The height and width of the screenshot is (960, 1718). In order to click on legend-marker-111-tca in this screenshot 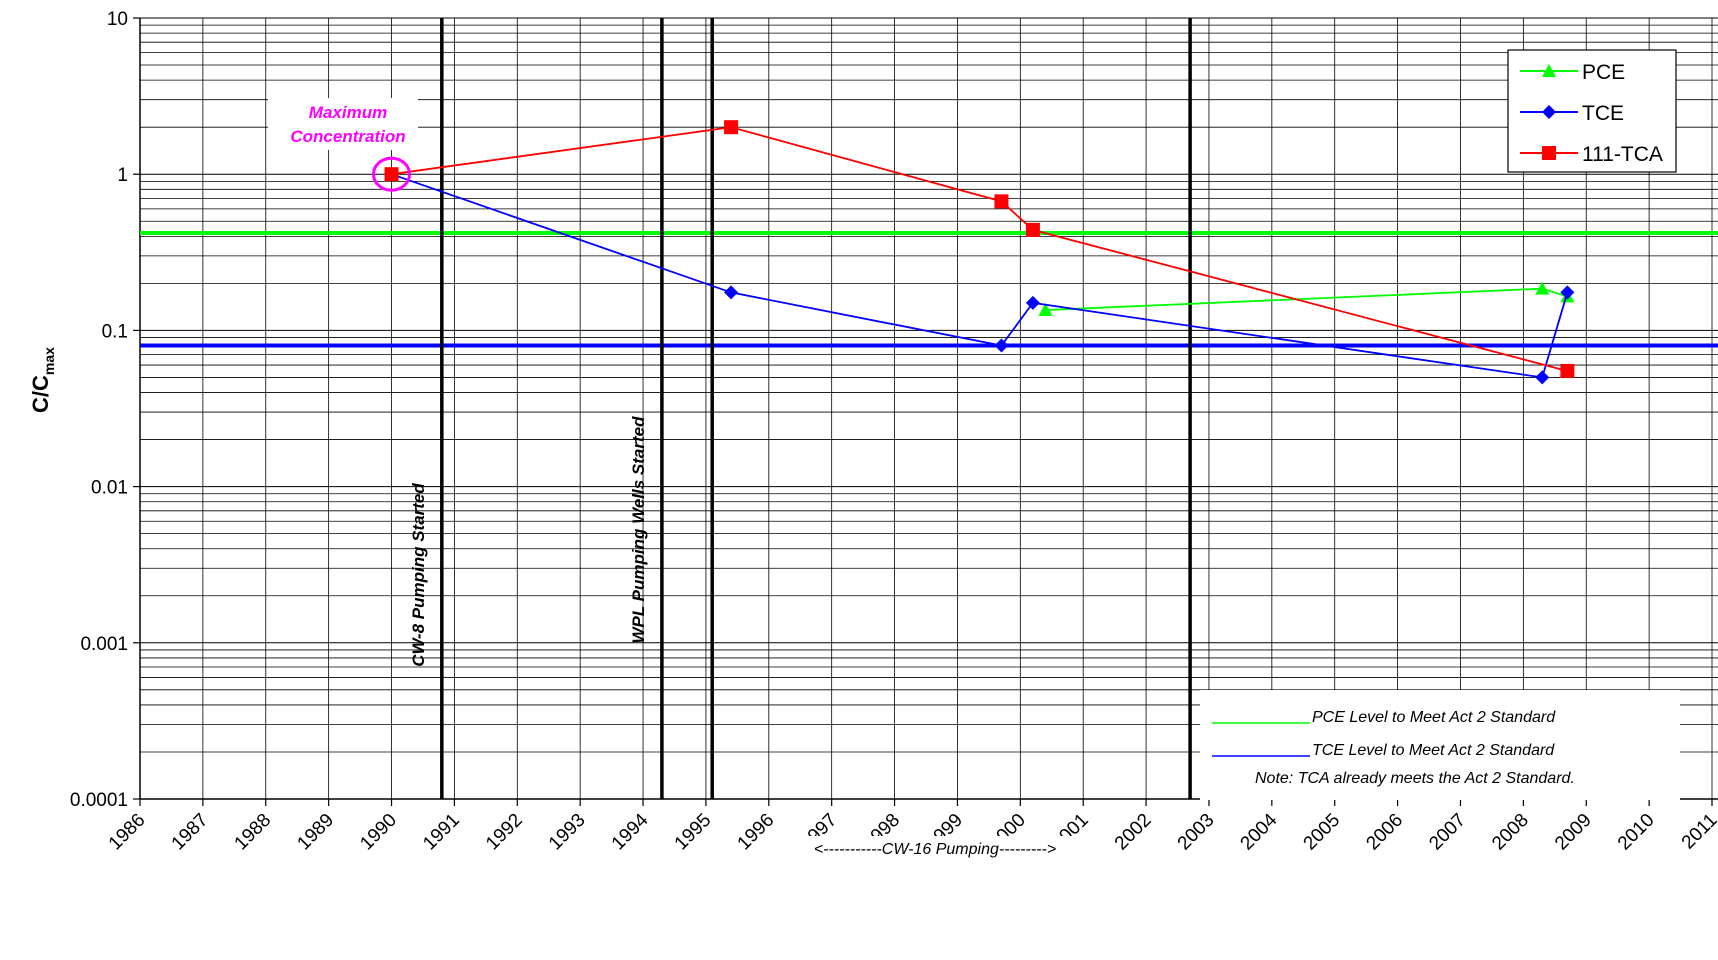, I will do `click(1549, 153)`.